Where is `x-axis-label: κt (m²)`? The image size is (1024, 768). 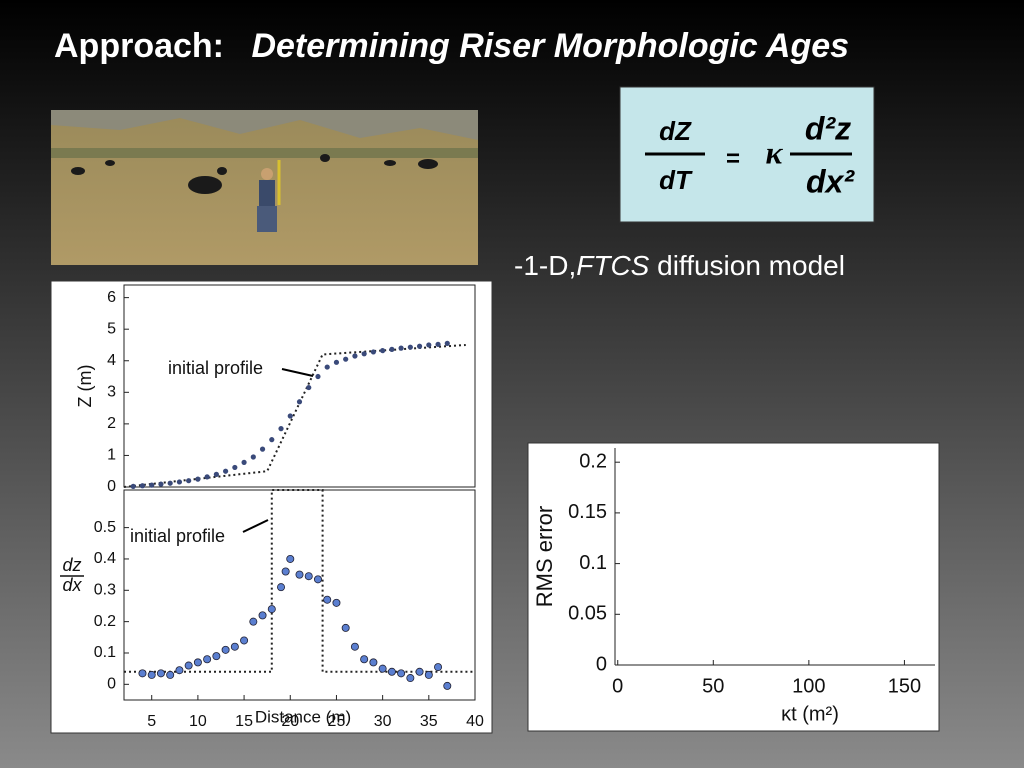
x-axis-label: κt (m²) is located at coordinates (810, 714).